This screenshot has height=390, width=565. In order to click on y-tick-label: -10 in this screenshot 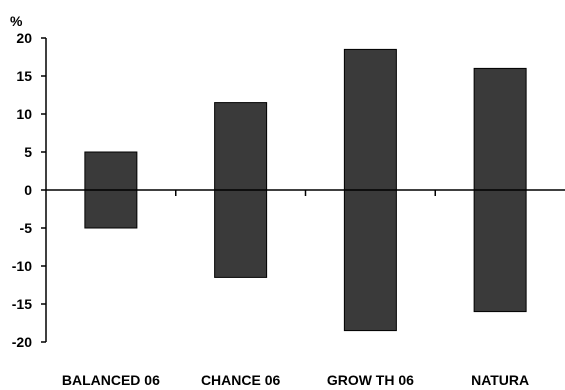, I will do `click(22, 266)`.